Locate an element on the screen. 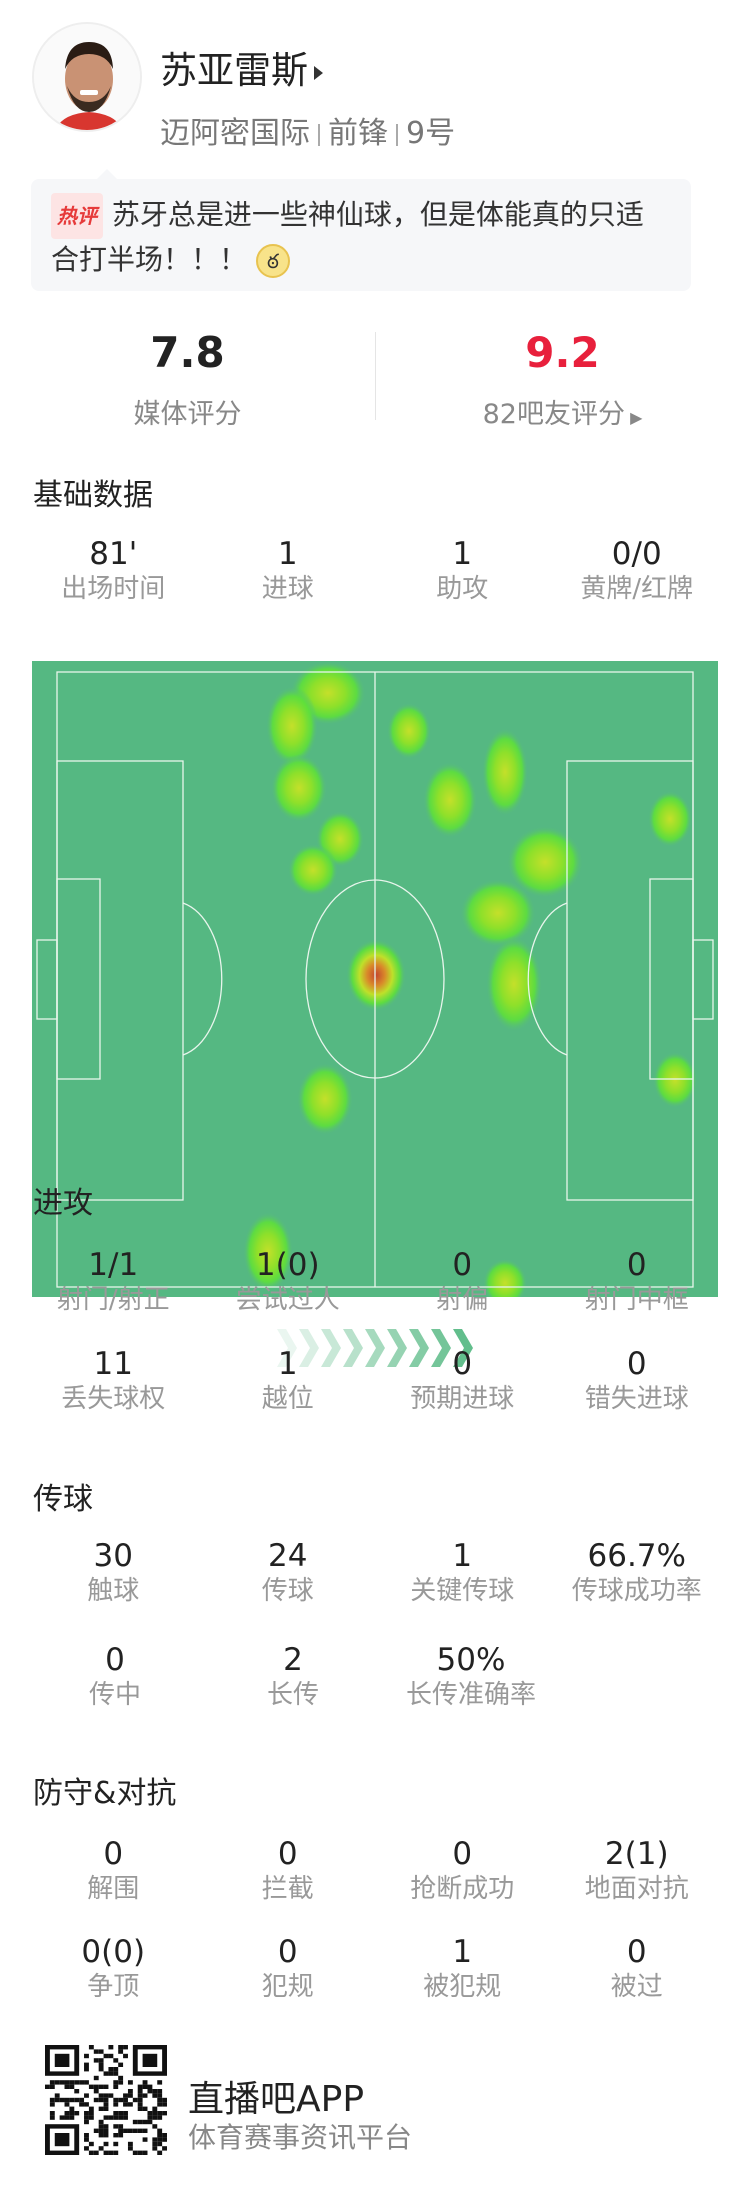 This screenshot has height=2194, width=750. qr-code is located at coordinates (106, 2100).